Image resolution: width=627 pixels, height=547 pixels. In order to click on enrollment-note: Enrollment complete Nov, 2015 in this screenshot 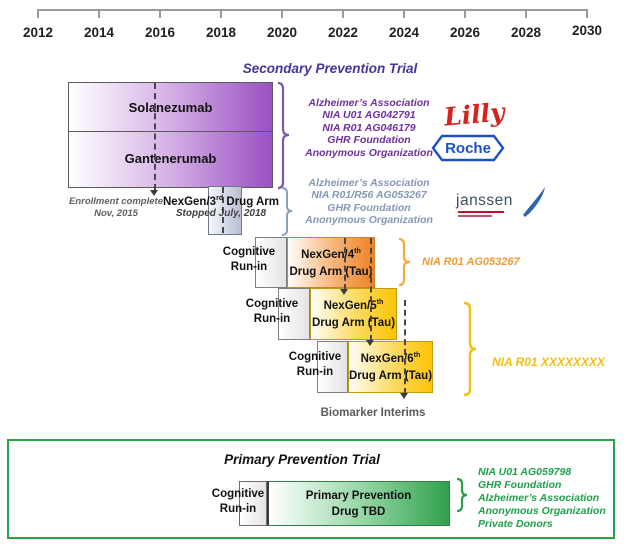, I will do `click(116, 207)`.